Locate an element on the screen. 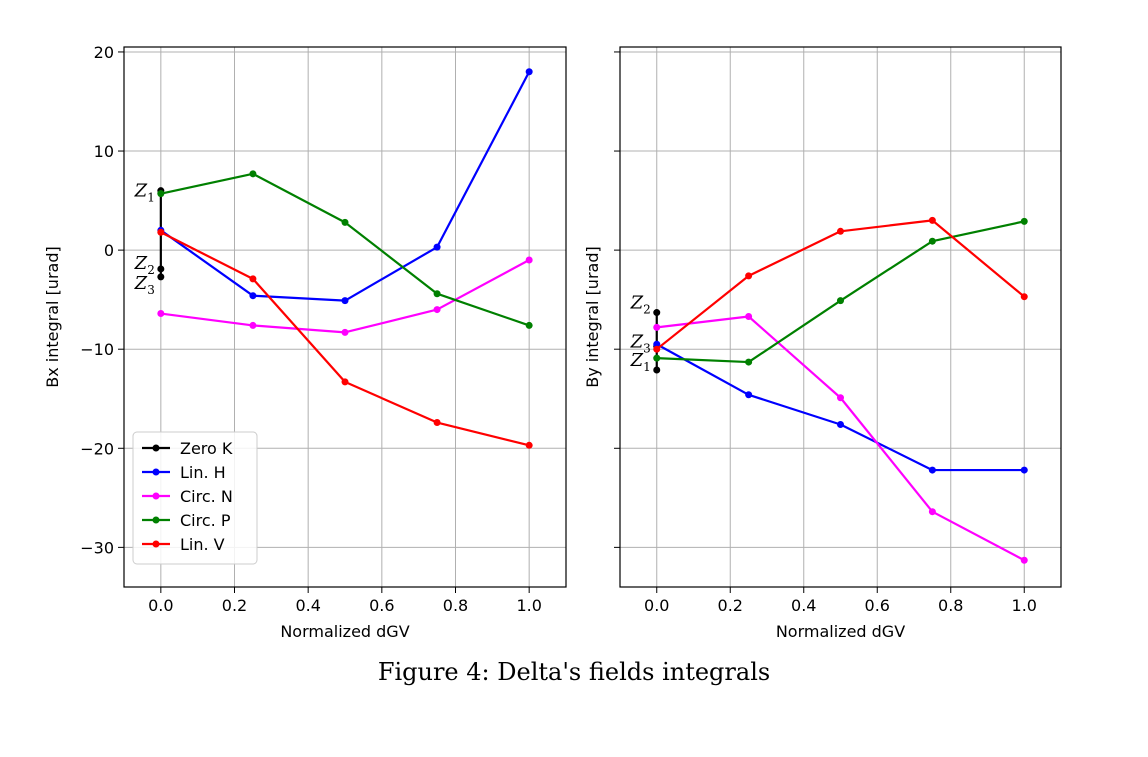  y-axis-label: Bx integral [urad] is located at coordinates (52, 316).